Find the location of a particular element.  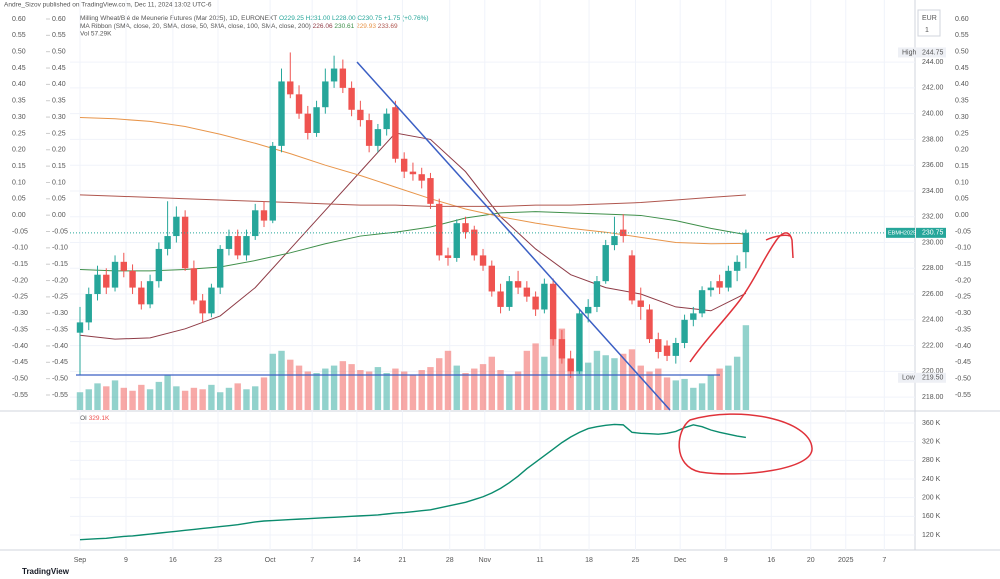

y2-tick-label: 0.05 is located at coordinates (59, 199).